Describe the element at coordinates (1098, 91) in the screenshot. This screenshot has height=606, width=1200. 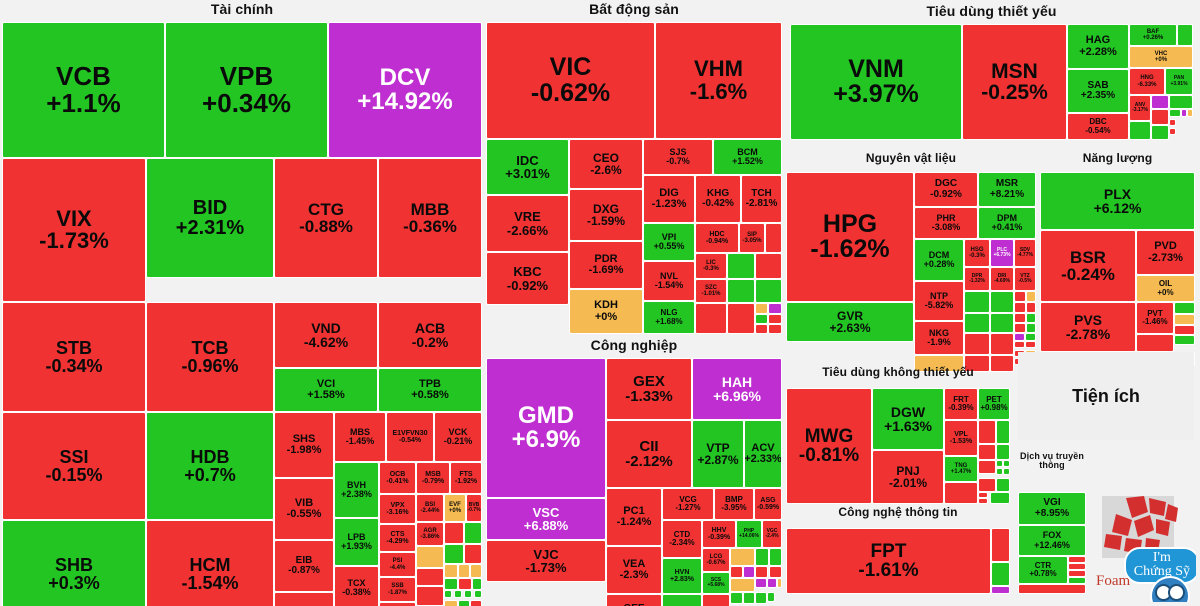
I see `tile-SAB: SAB +2.35%` at that location.